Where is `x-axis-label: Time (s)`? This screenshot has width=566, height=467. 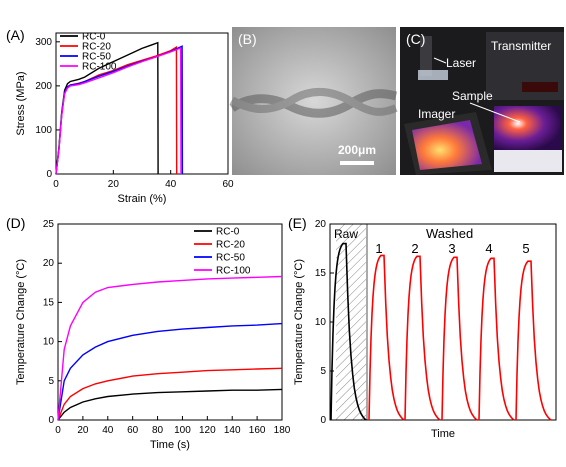 x-axis-label: Time (s) is located at coordinates (170, 445).